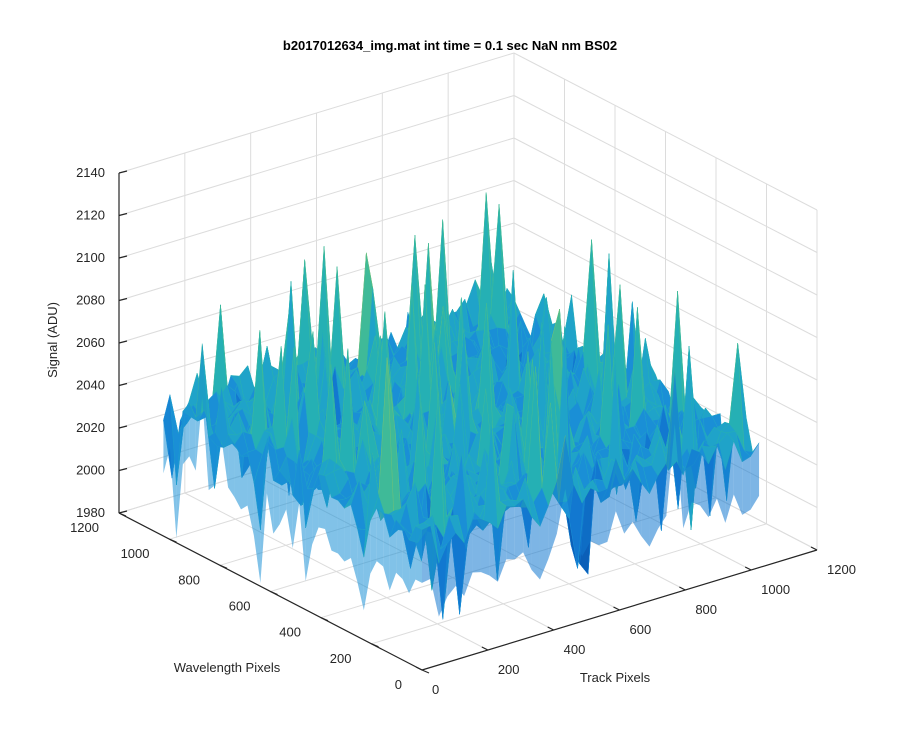 Image resolution: width=900 pixels, height=750 pixels. Describe the element at coordinates (641, 629) in the screenshot. I see `x-tick-label: 600` at that location.